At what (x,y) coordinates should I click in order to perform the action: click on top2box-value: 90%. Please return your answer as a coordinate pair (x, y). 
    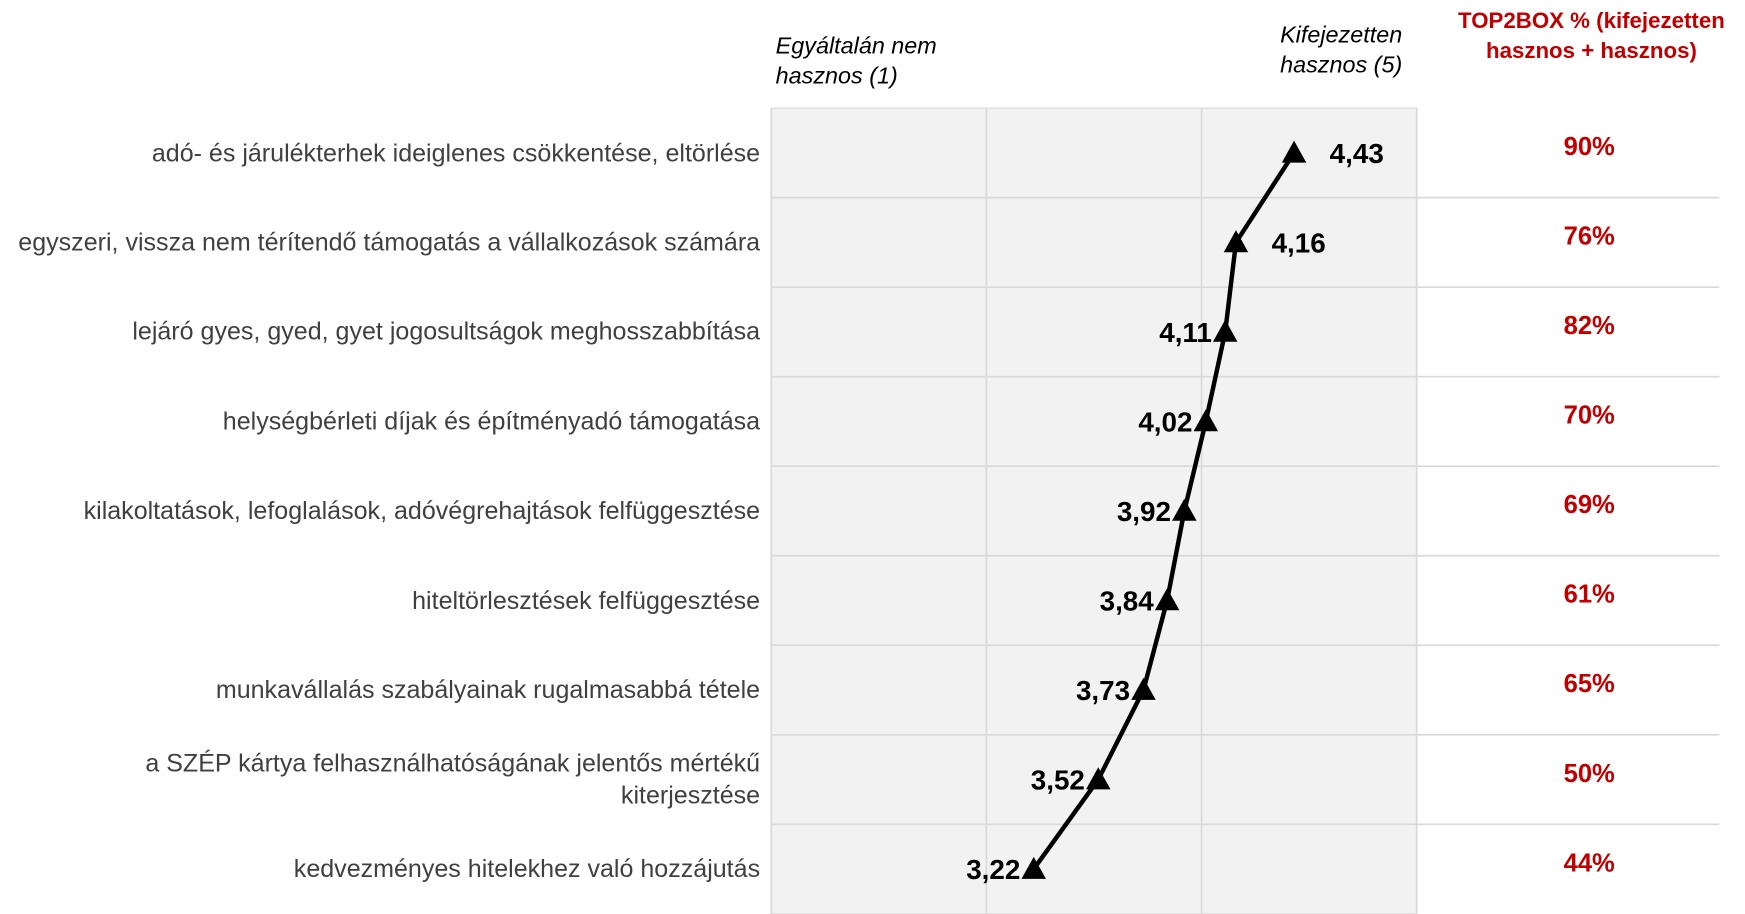
    Looking at the image, I should click on (1589, 147).